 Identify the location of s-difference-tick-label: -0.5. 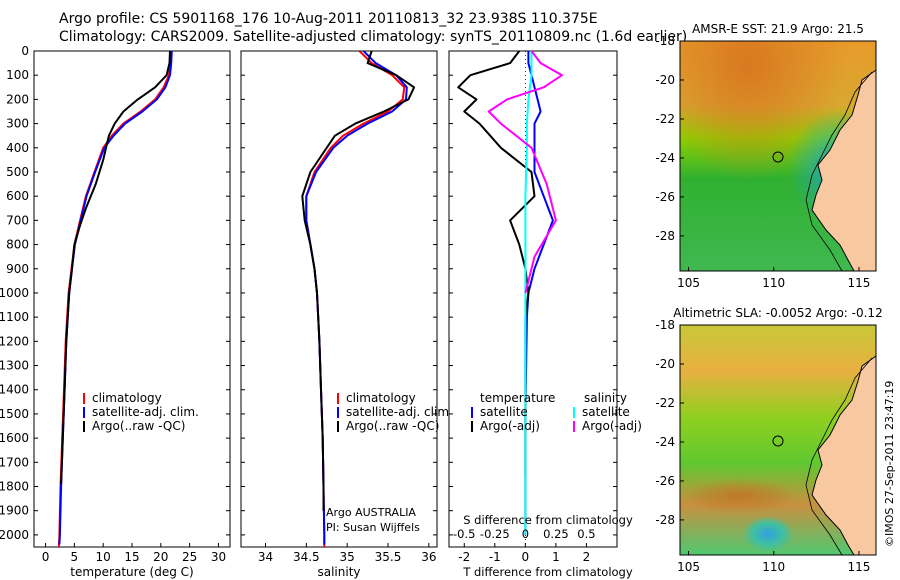
(464, 534).